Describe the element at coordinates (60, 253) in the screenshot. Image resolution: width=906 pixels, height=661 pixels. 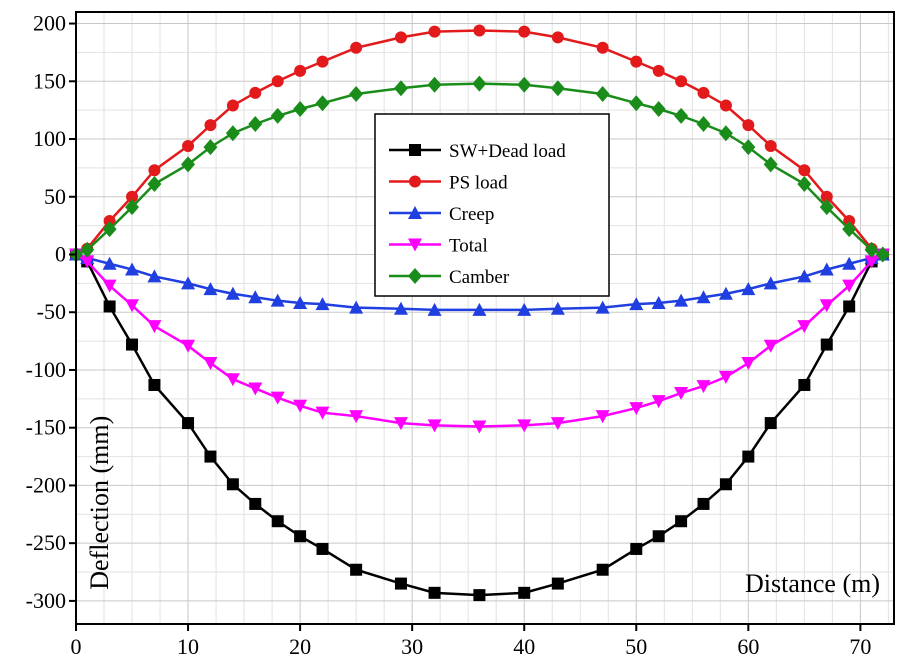
I see `y-tick-label: 0` at that location.